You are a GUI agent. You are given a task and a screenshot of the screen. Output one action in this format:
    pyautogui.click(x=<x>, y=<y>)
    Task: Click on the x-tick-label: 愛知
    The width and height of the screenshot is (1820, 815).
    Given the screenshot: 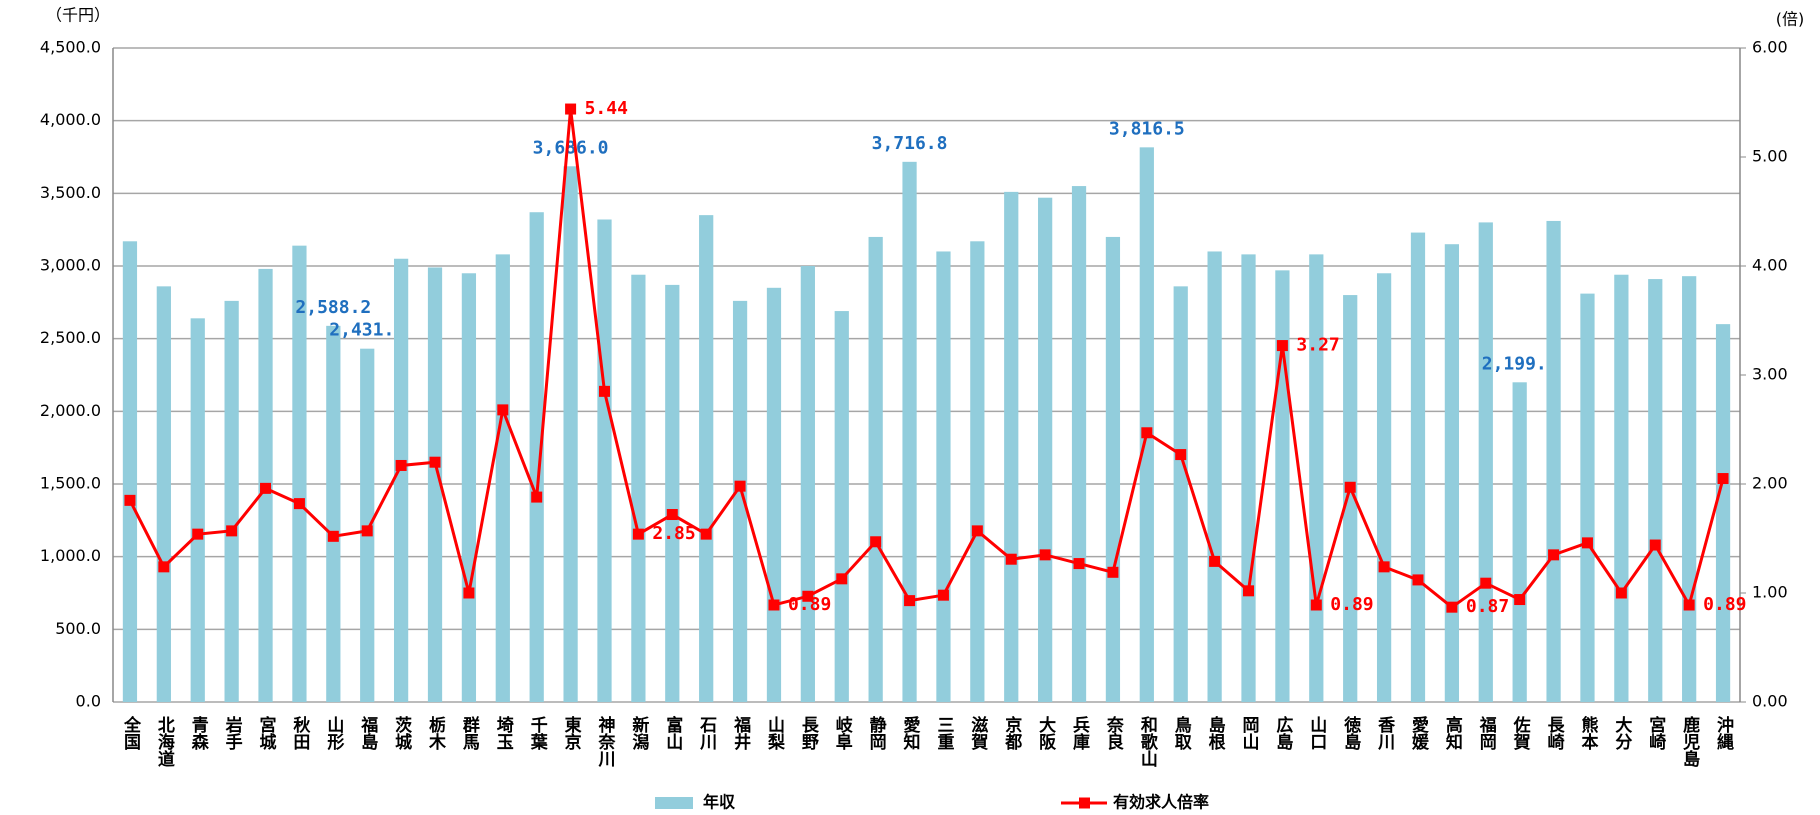 What is the action you would take?
    pyautogui.click(x=911, y=733)
    